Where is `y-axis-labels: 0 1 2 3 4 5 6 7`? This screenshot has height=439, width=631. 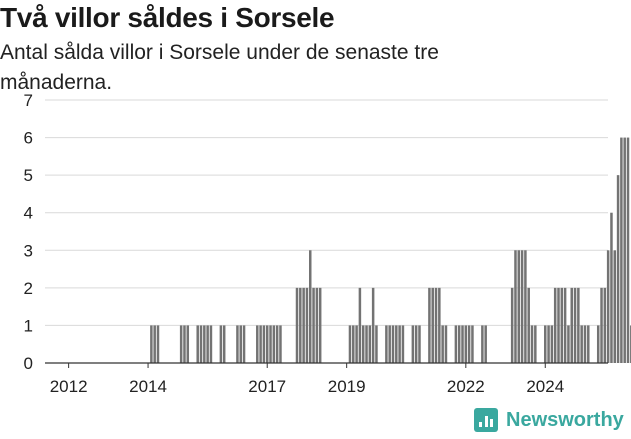
y-axis-labels: 0 1 2 3 4 5 6 7 is located at coordinates (28, 232).